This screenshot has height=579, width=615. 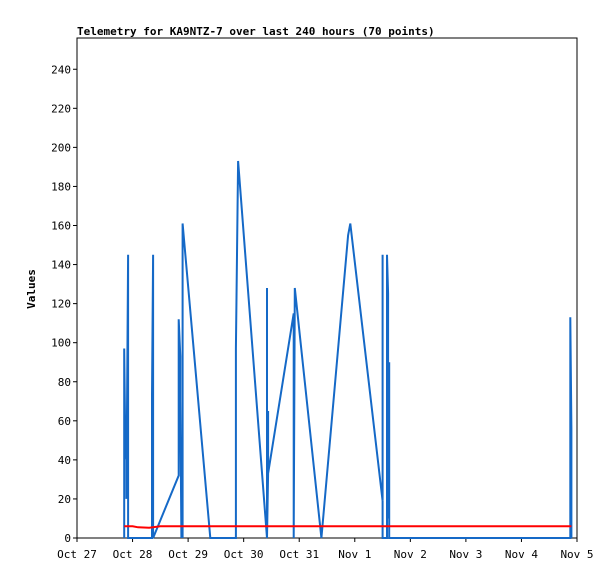 I want to click on y-tick-label: 160, so click(x=61, y=226).